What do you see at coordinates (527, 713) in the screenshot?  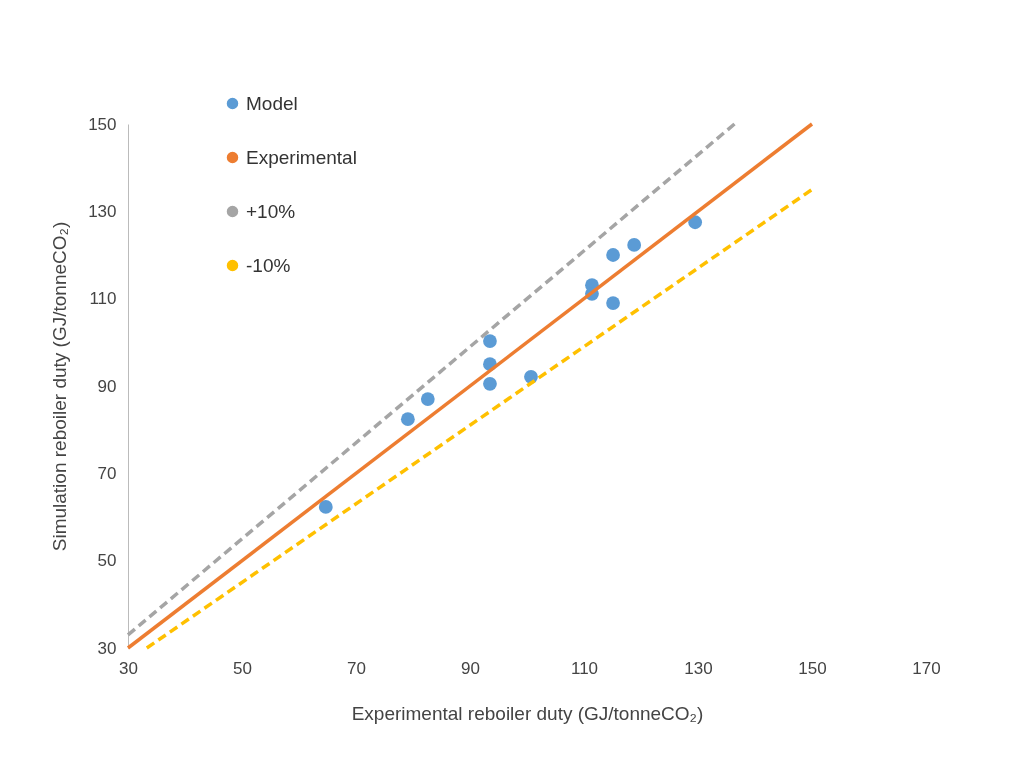 I see `x-axis-title: Experimental reboiler duty (GJ/tonneCO₂)` at bounding box center [527, 713].